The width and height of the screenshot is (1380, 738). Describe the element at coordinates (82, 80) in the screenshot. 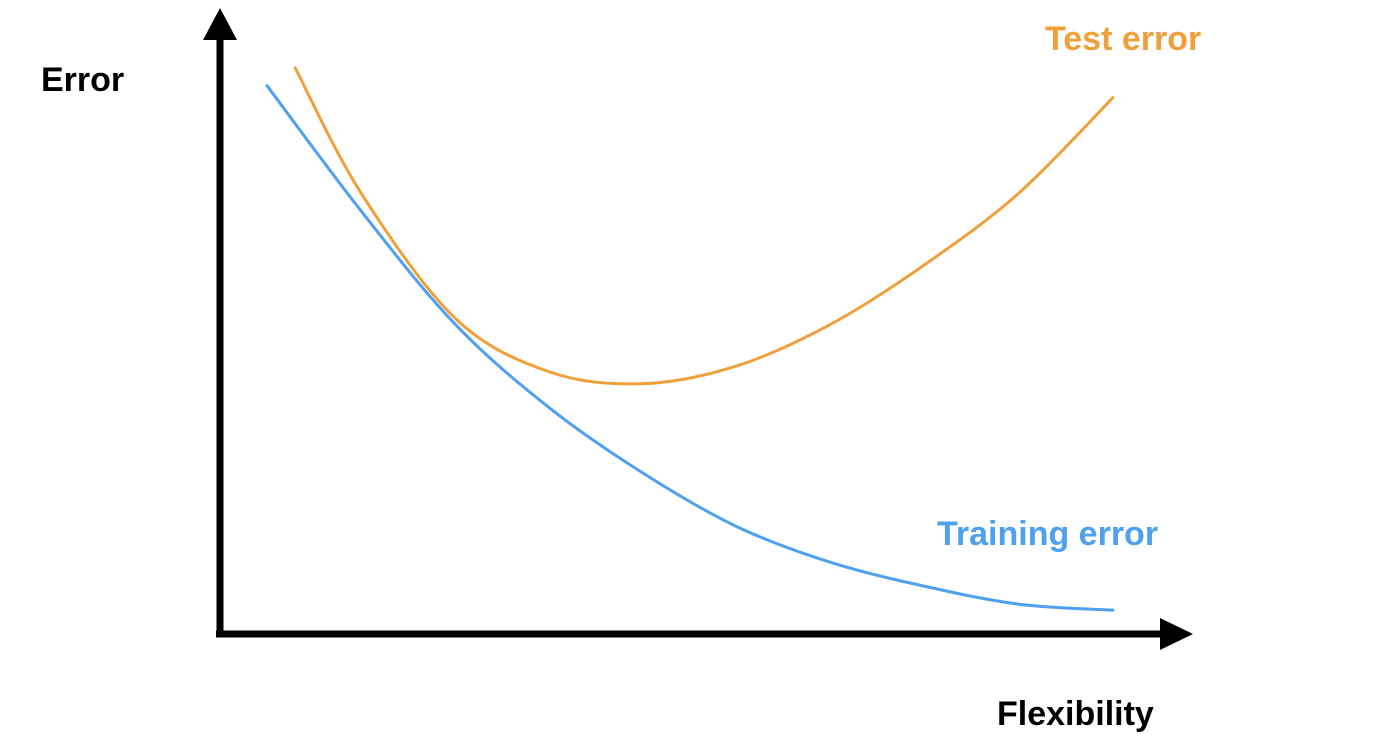

I see `y-axis-label: Error` at that location.